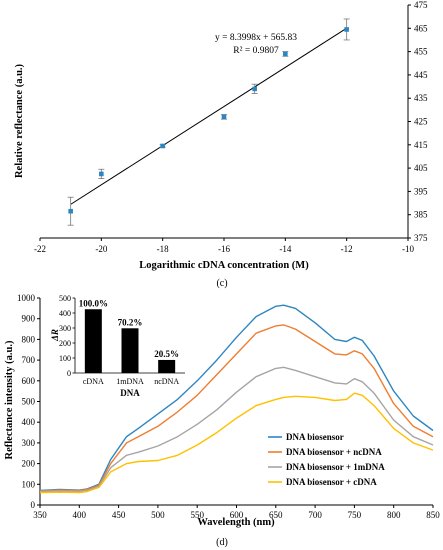  What do you see at coordinates (29, 464) in the screenshot?
I see `d-y-tick-label: 200` at bounding box center [29, 464].